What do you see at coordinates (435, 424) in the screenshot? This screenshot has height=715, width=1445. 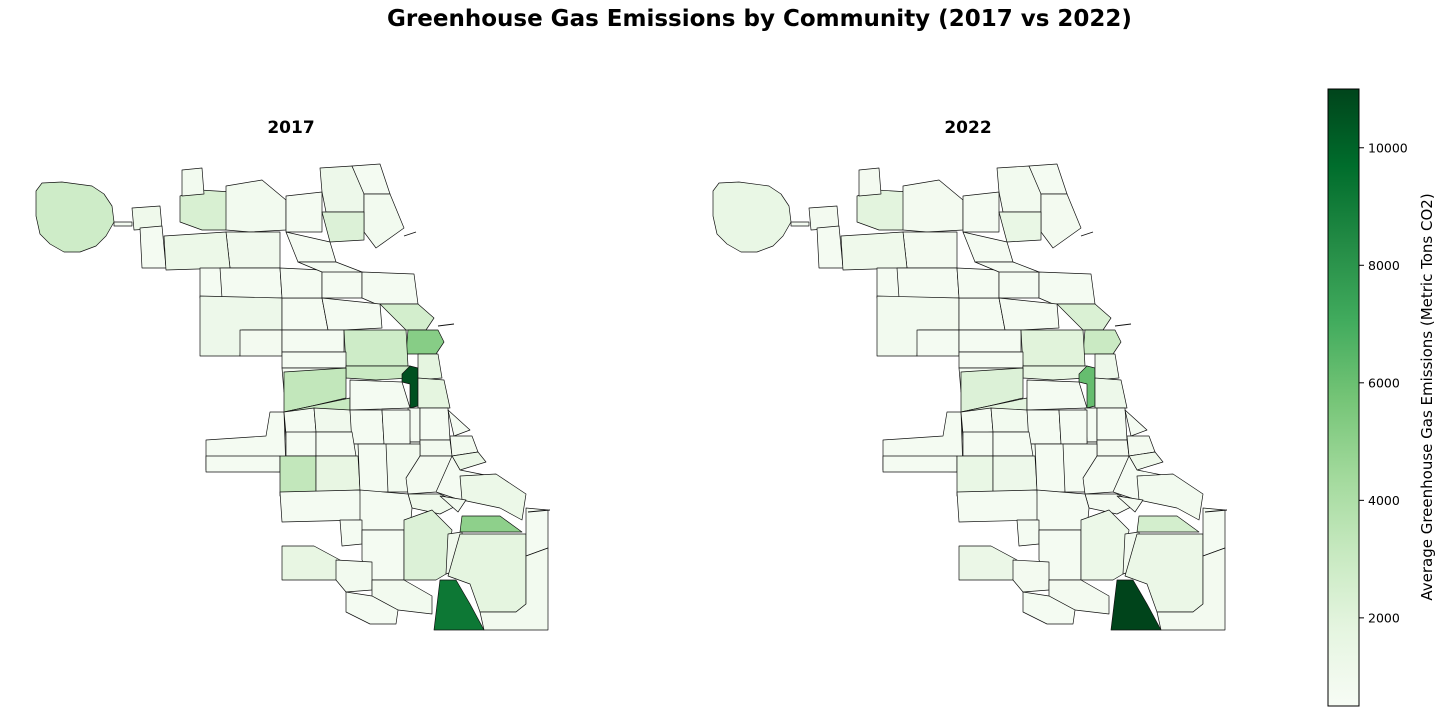 I see `community-area-douglas-2017` at bounding box center [435, 424].